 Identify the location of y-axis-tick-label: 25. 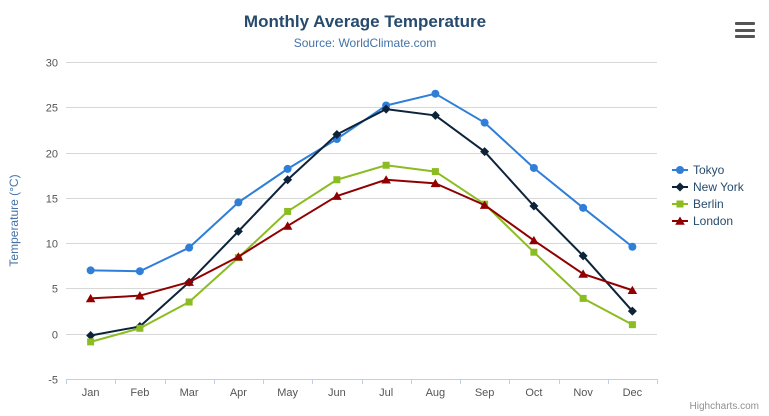
(52, 109).